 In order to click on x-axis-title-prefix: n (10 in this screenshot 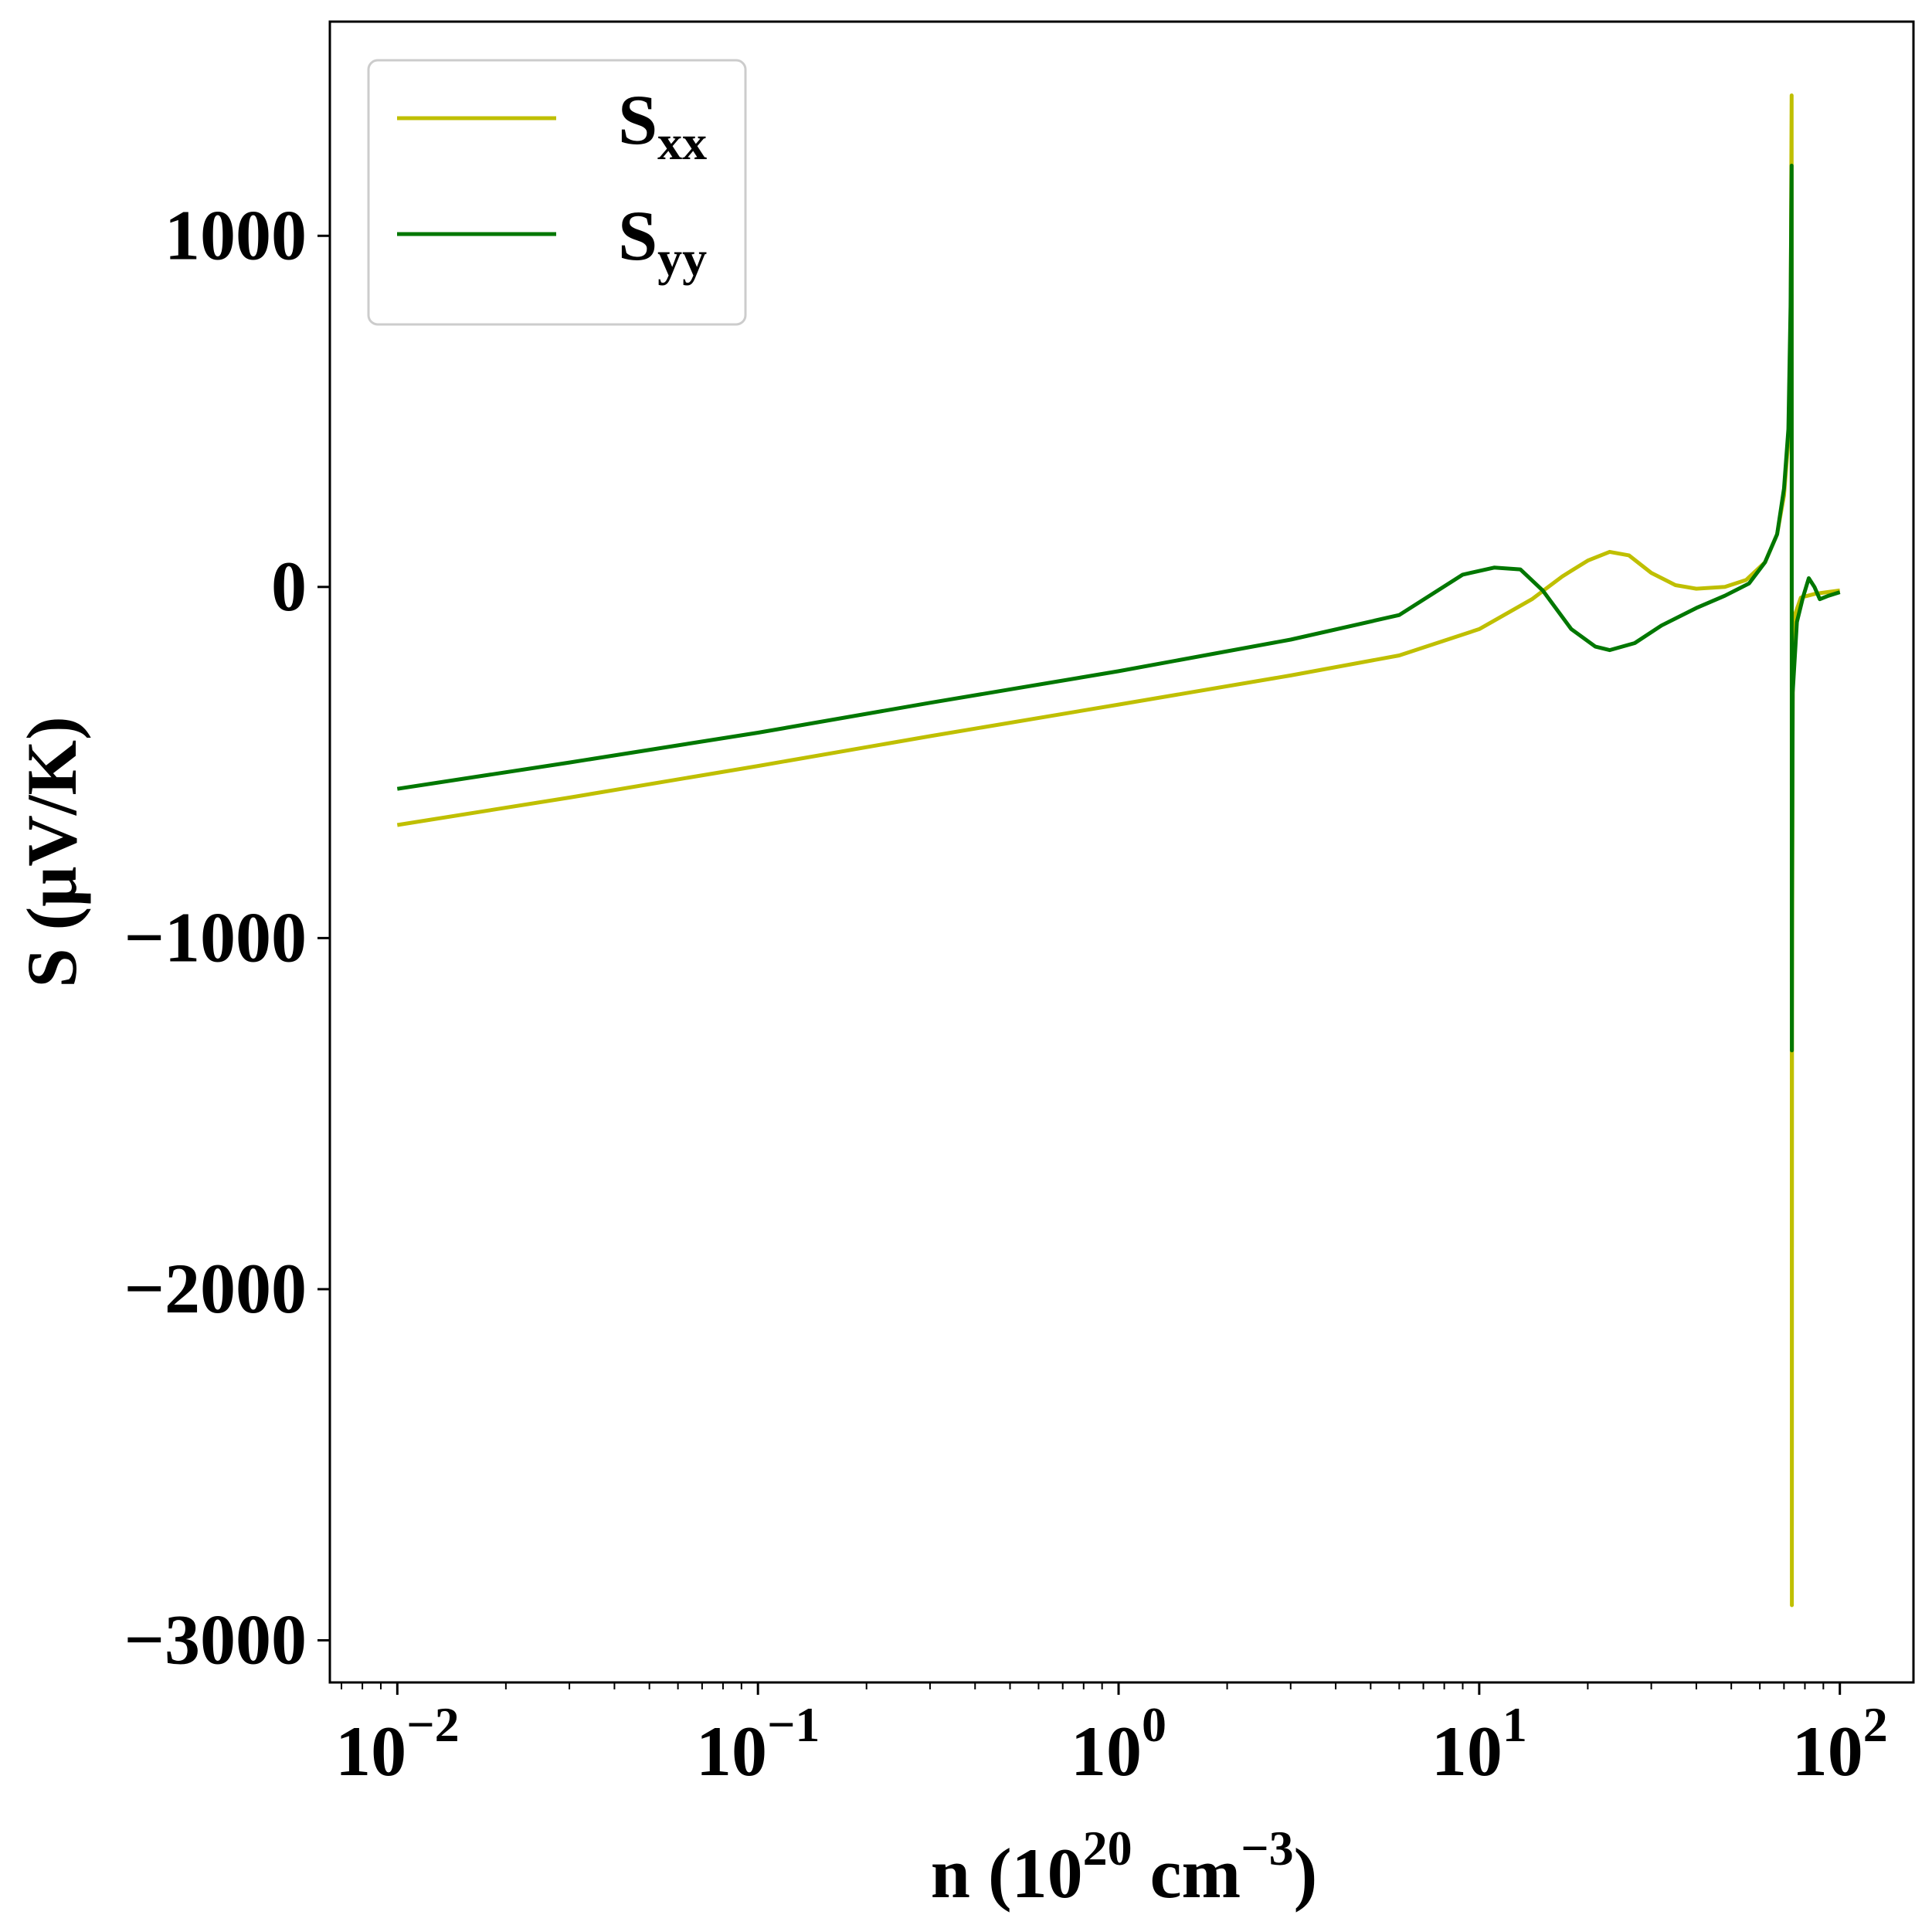, I will do `click(1007, 1873)`.